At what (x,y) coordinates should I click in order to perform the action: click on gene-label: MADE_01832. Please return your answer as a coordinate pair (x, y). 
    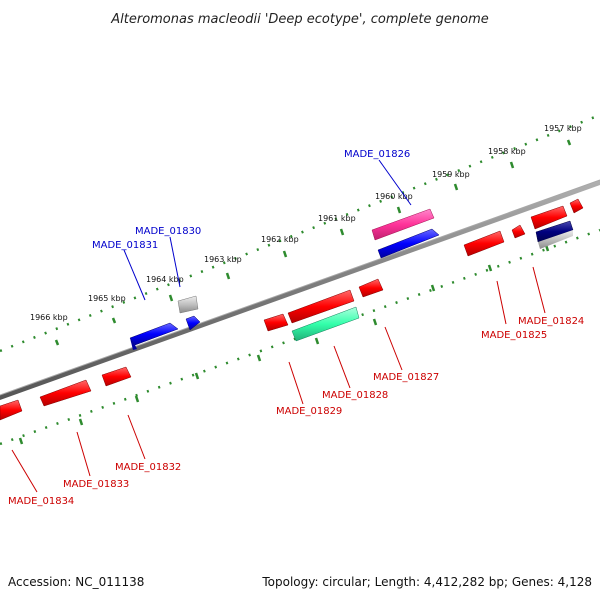
    Looking at the image, I should click on (148, 467).